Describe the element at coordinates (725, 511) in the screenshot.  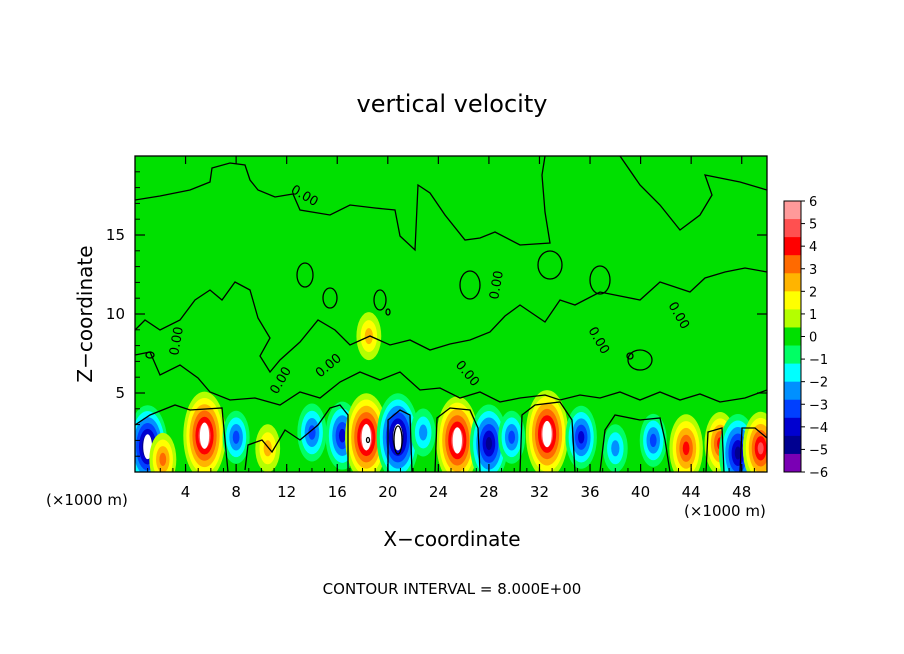
I see `x-unit-label-right: (×1000 m)` at that location.